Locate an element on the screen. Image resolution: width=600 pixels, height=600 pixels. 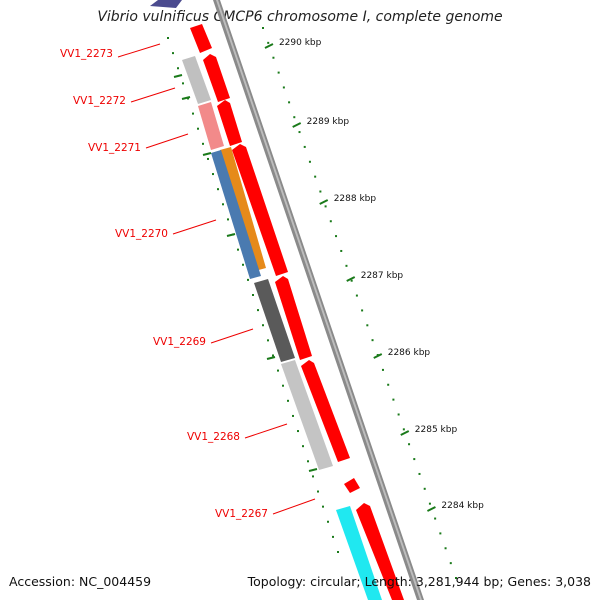
tick-label: 2284 kbp is located at coordinates (462, 506).